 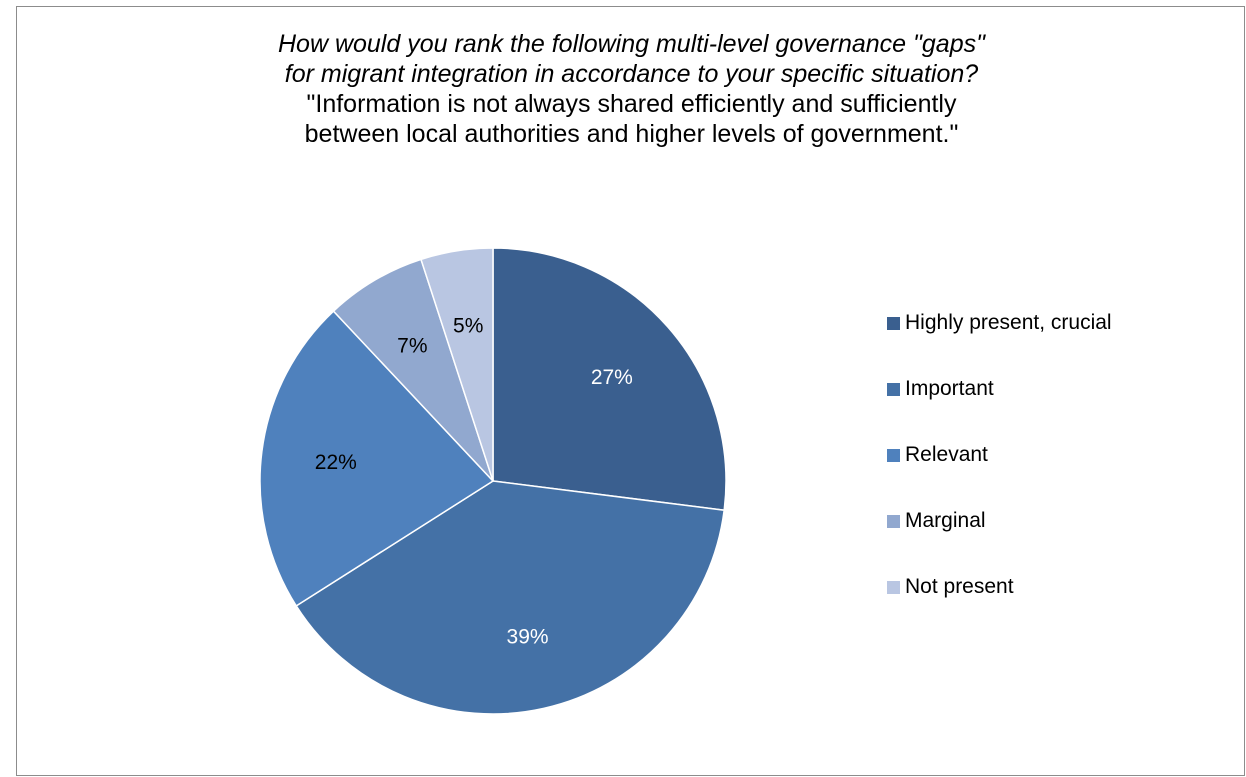 I want to click on data-label-highly-present: 27%, so click(x=612, y=377).